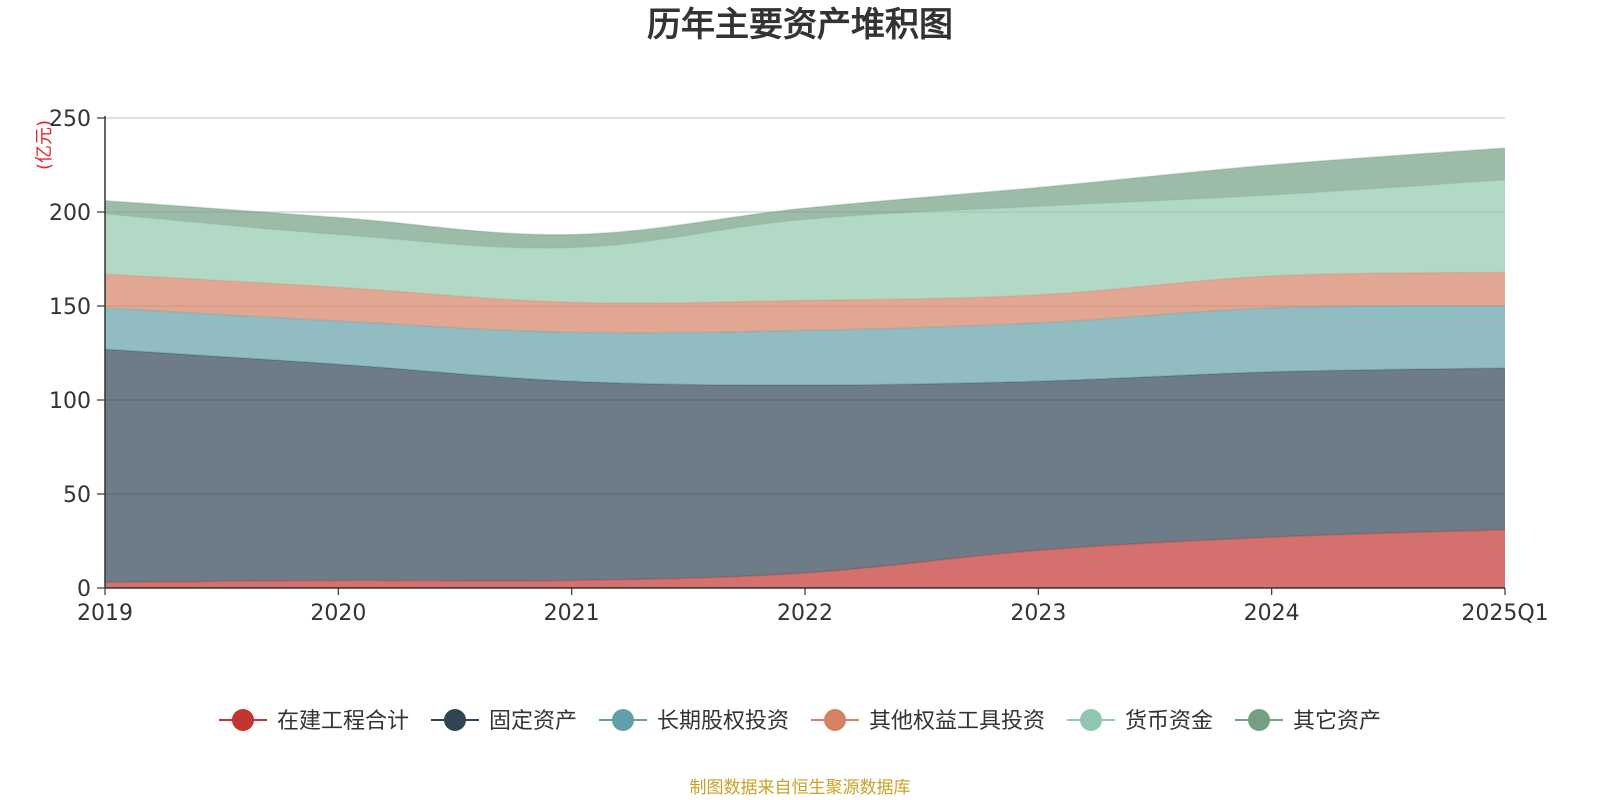 The image size is (1600, 800). I want to click on legend-item-5: 其它资产, so click(1308, 721).